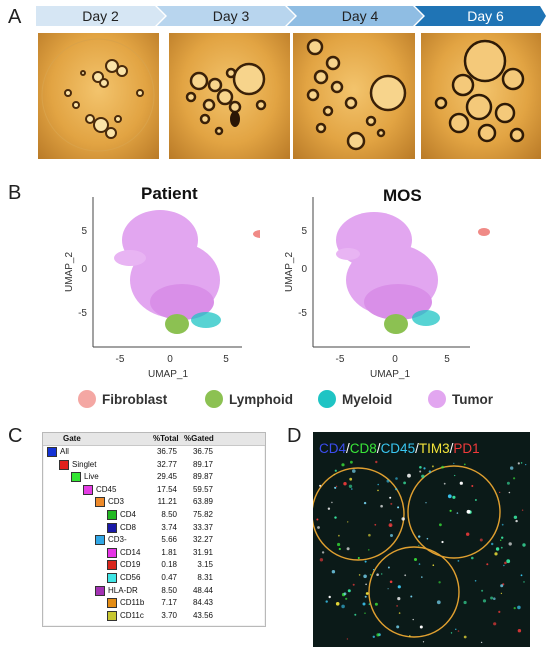 Image resolution: width=550 pixels, height=653 pixels. Describe the element at coordinates (169, 193) in the screenshot. I see `umap-left-title: Patient` at that location.